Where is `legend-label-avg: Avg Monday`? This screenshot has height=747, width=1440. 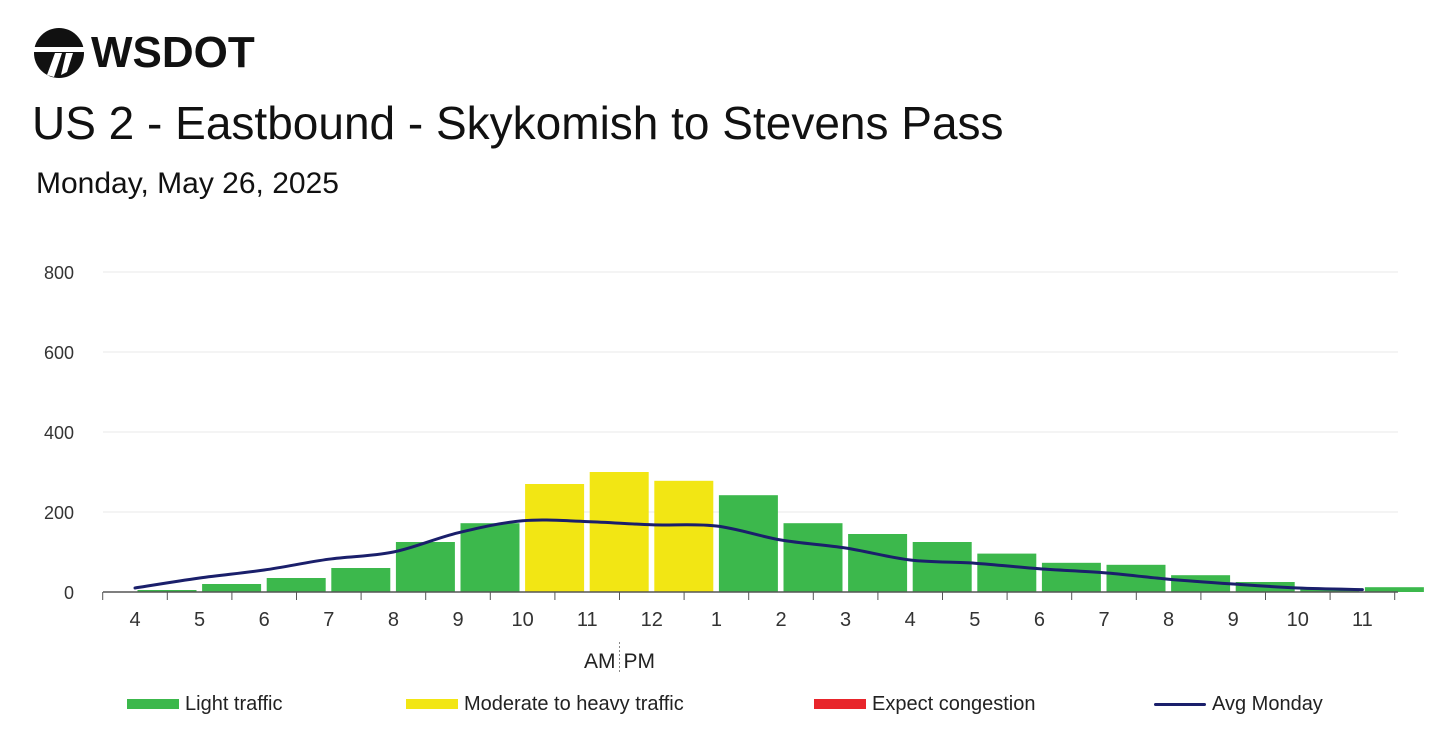
legend-label-avg: Avg Monday is located at coordinates (1267, 703).